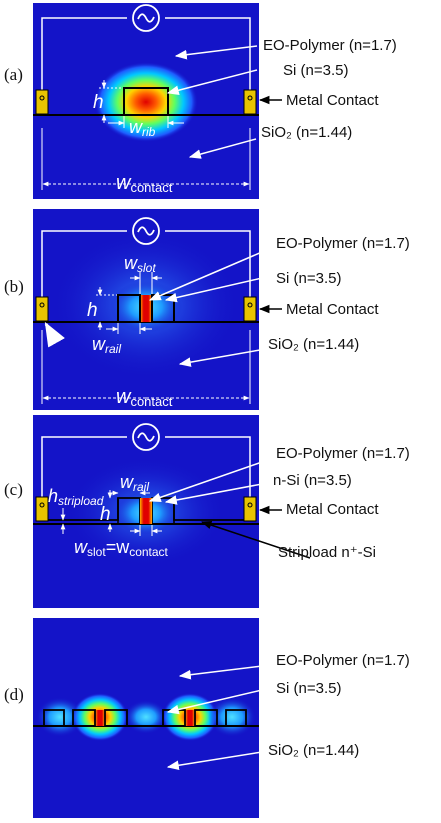 The width and height of the screenshot is (441, 823). I want to click on panel-label: (d), so click(14, 694).